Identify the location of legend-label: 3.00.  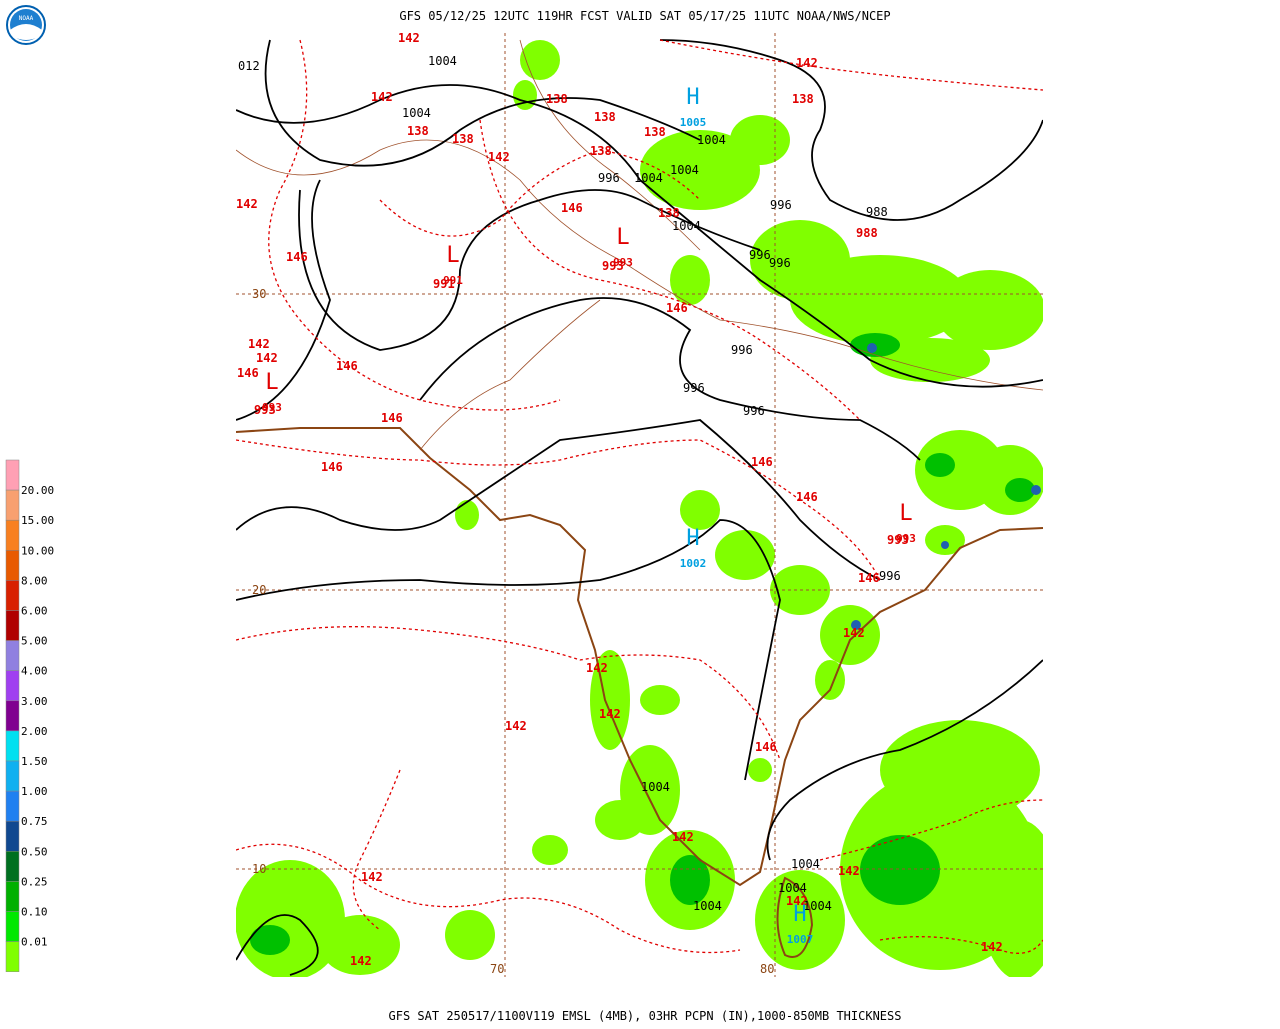
(34, 701).